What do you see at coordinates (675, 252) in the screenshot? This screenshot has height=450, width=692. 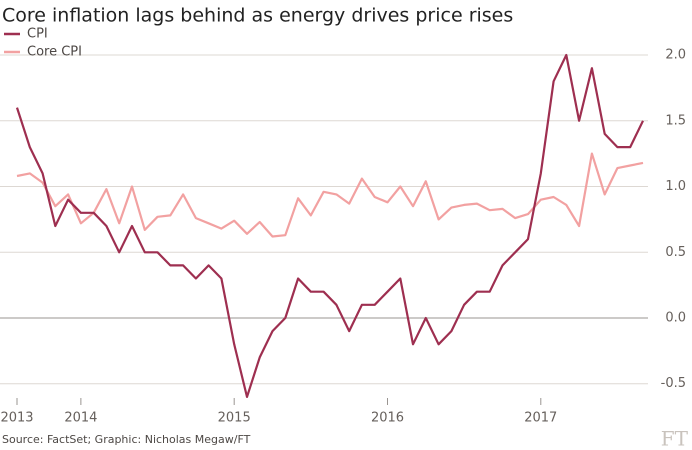 I see `y-tick-label: 0.5` at bounding box center [675, 252].